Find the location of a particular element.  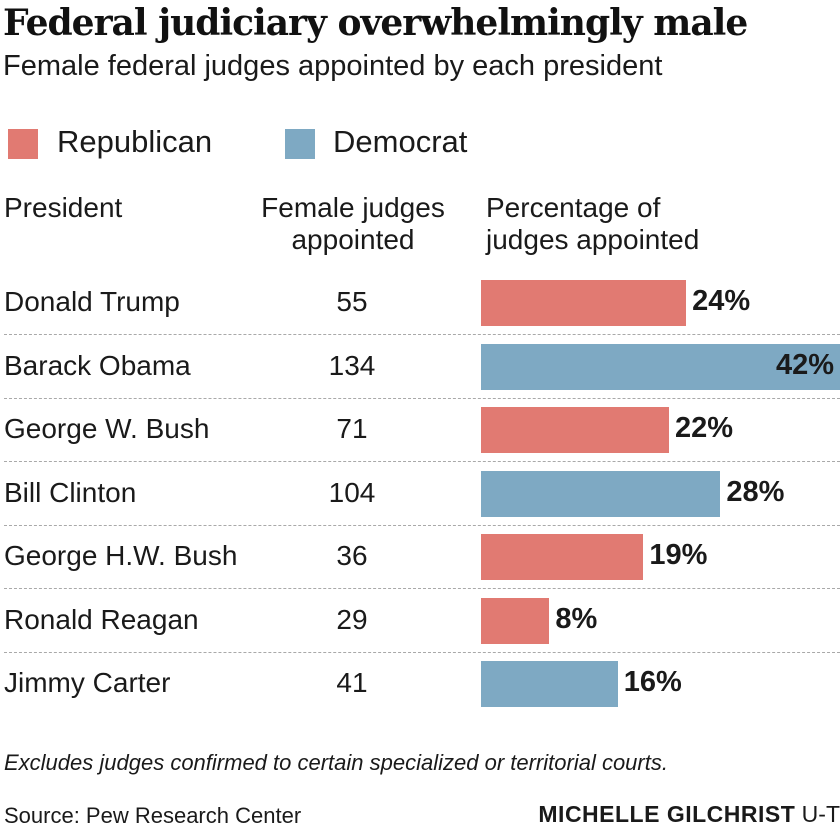

president-name: Donald Trump is located at coordinates (92, 301).